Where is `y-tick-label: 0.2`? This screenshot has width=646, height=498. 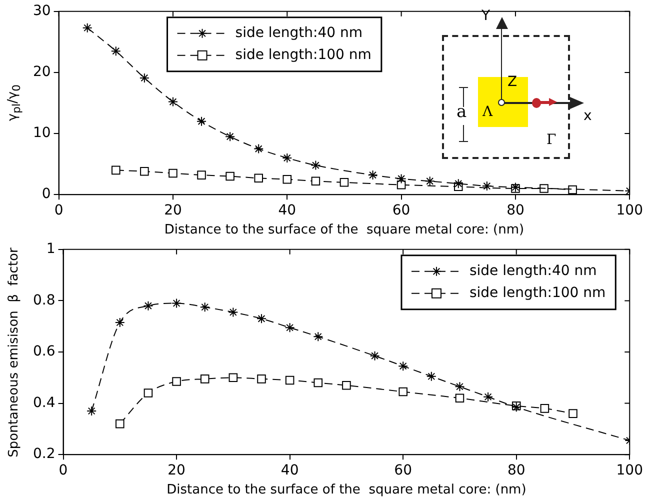 y-tick-label: 0.2 is located at coordinates (44, 454).